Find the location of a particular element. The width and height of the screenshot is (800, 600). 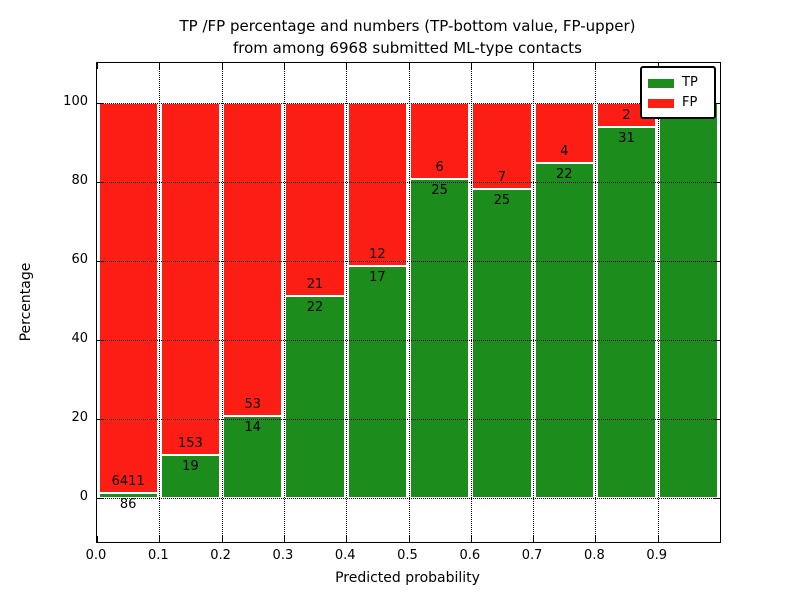

y-axis-label: Percentage is located at coordinates (26, 302).